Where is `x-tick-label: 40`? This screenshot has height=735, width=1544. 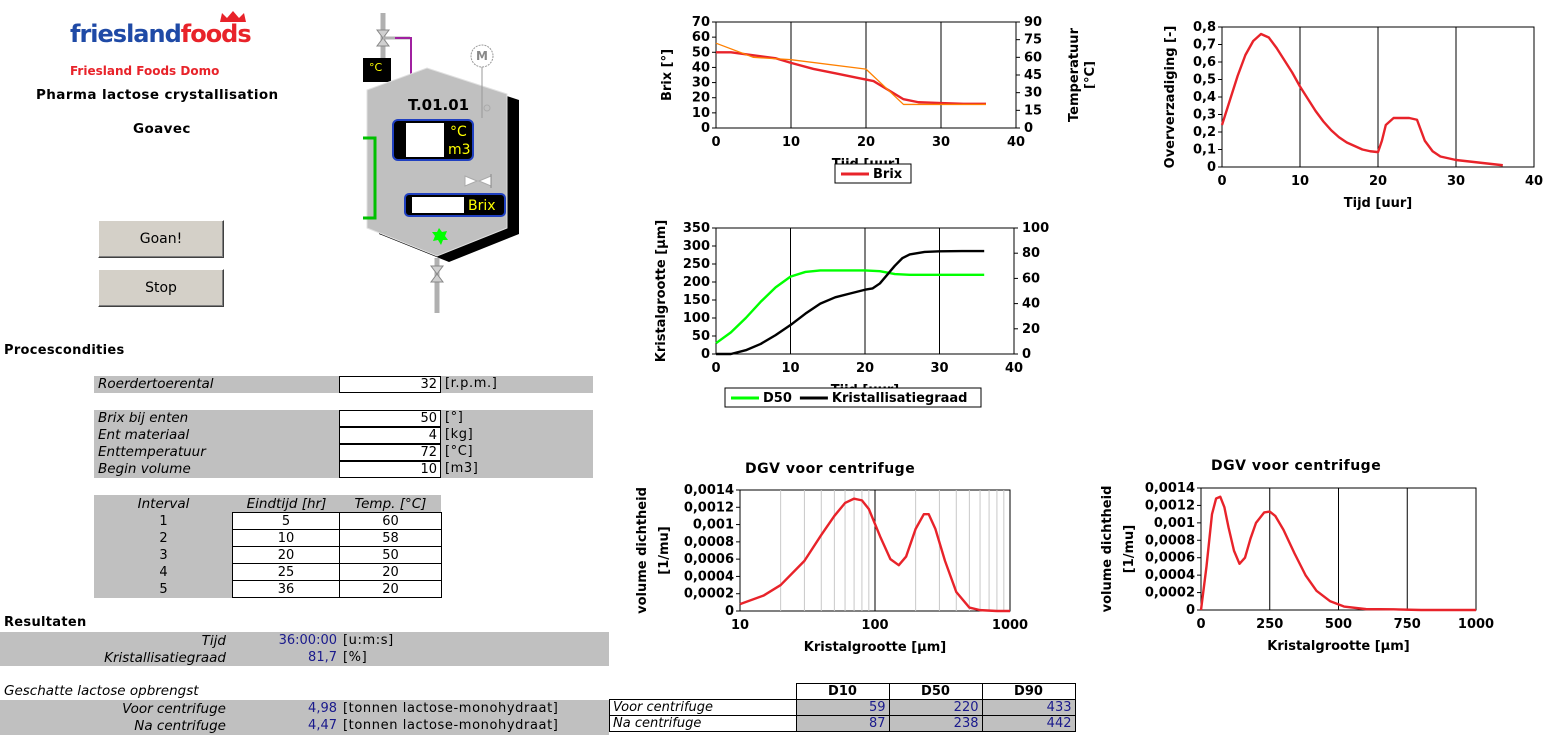
x-tick-label: 40 is located at coordinates (1016, 142).